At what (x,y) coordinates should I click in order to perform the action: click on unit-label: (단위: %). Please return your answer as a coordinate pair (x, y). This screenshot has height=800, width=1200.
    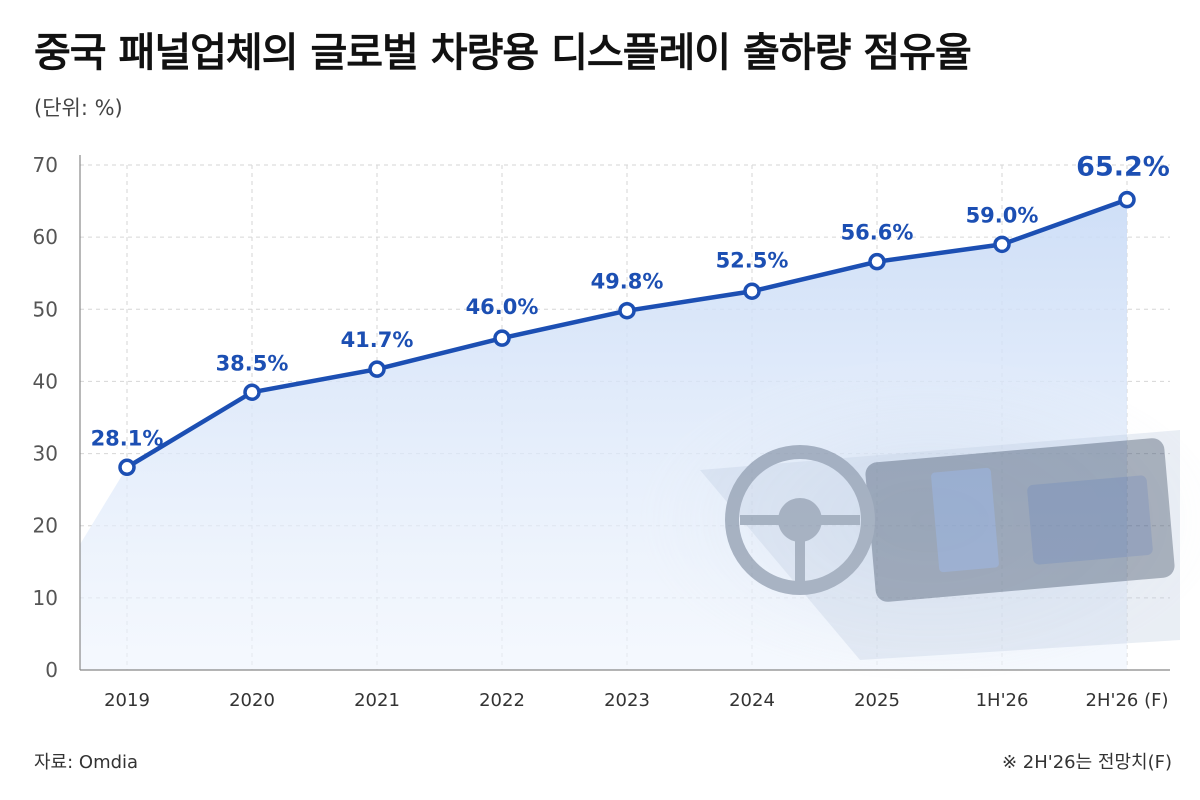
    Looking at the image, I should click on (78, 108).